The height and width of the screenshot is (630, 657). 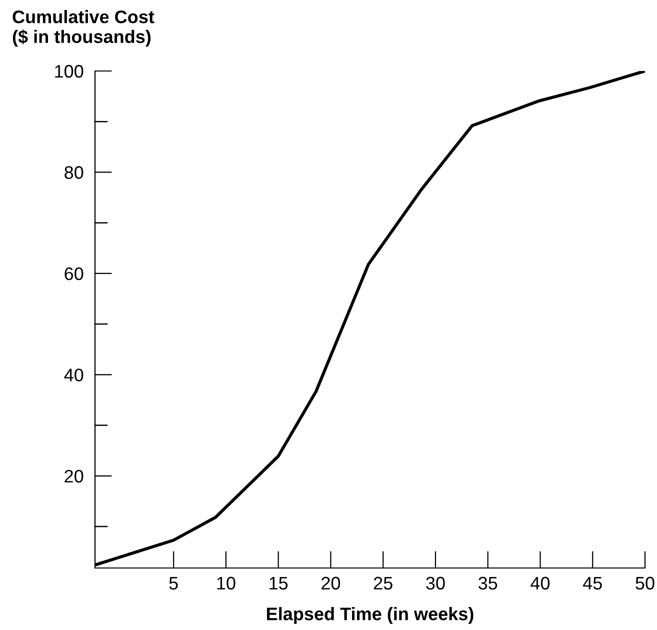 I want to click on x-tick-label: 45, so click(x=592, y=583).